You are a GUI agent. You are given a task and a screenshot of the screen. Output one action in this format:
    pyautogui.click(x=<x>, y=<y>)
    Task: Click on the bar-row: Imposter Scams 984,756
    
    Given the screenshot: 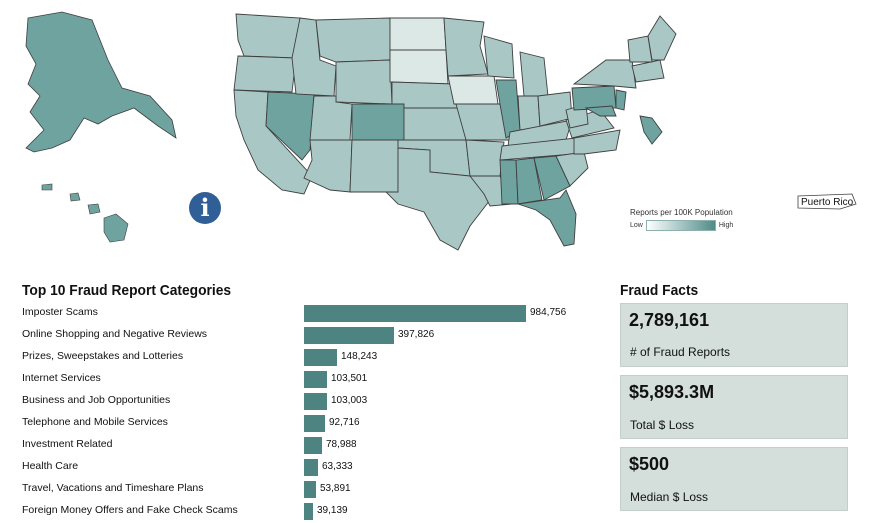 What is the action you would take?
    pyautogui.click(x=312, y=314)
    